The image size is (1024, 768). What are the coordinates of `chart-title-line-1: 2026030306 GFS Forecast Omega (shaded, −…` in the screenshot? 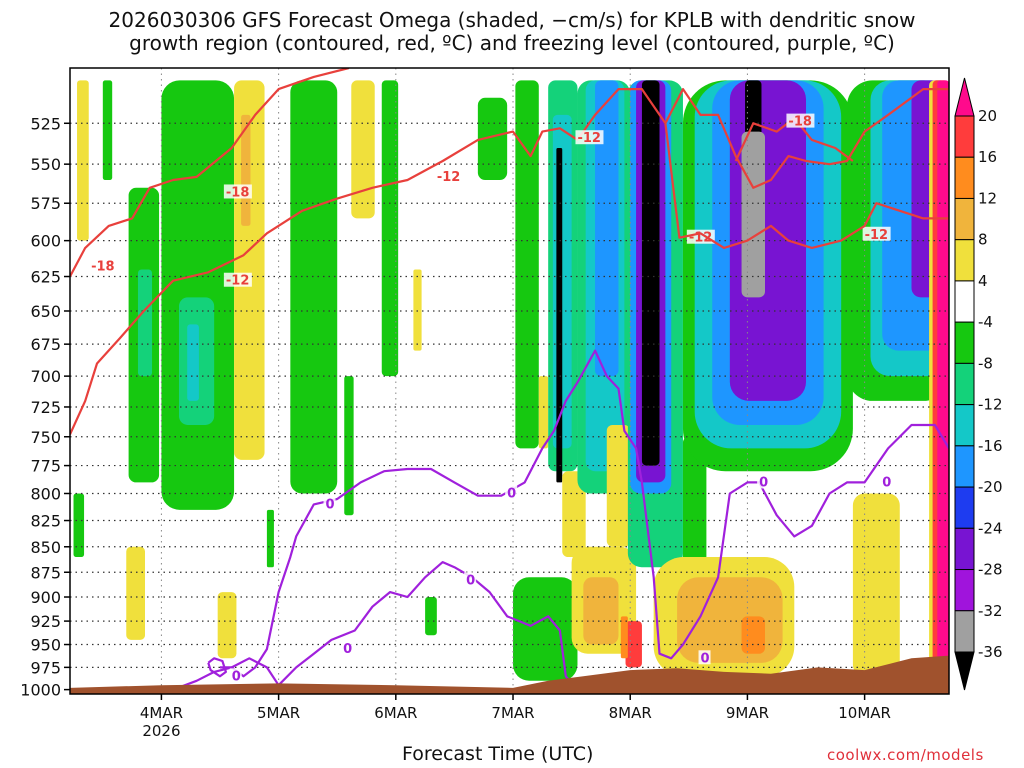 It's located at (512, 20).